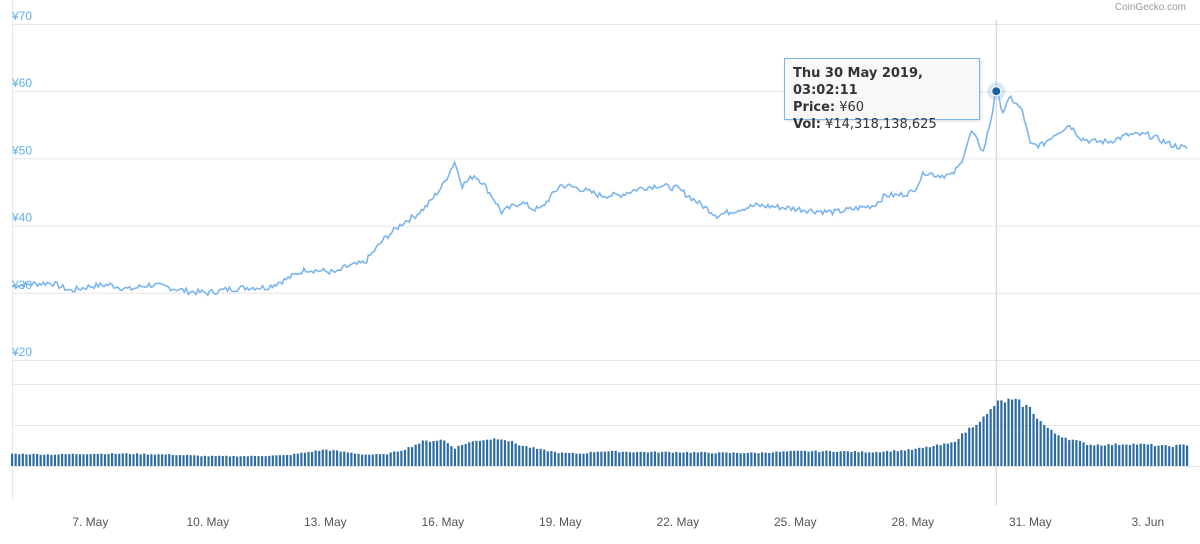 This screenshot has height=544, width=1200. What do you see at coordinates (996, 91) in the screenshot?
I see `highlight-marker` at bounding box center [996, 91].